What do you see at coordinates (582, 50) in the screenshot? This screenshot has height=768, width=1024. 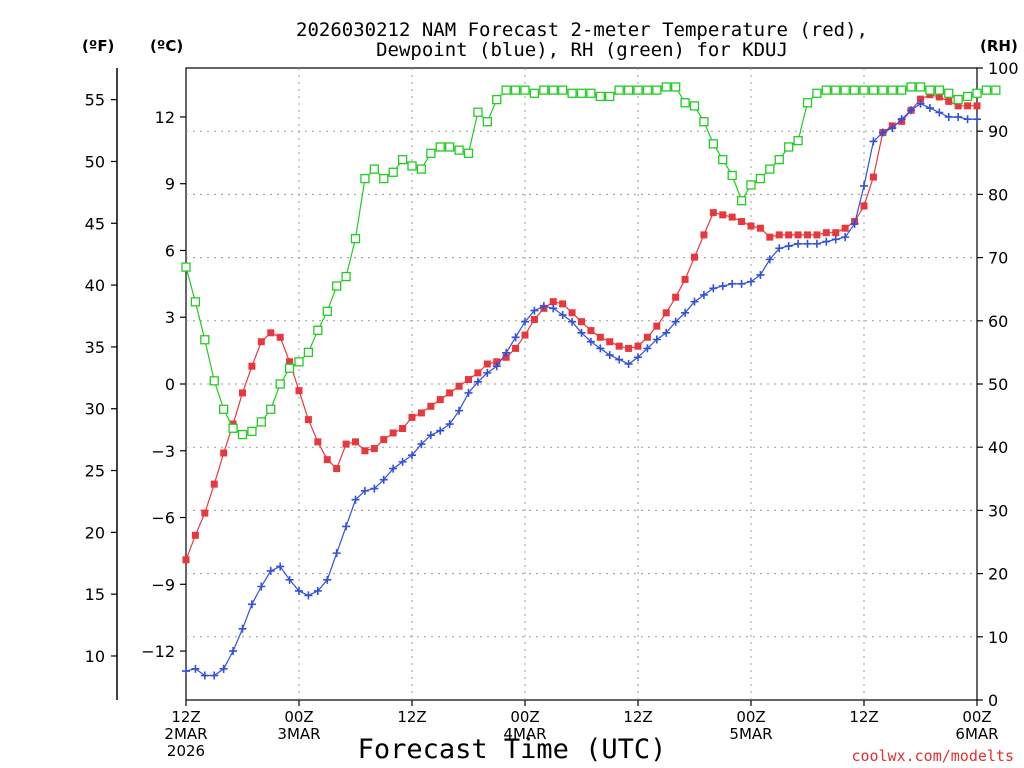 I see `chart-title-line2: Dewpoint (blue), RH (green) for KDUJ` at bounding box center [582, 50].